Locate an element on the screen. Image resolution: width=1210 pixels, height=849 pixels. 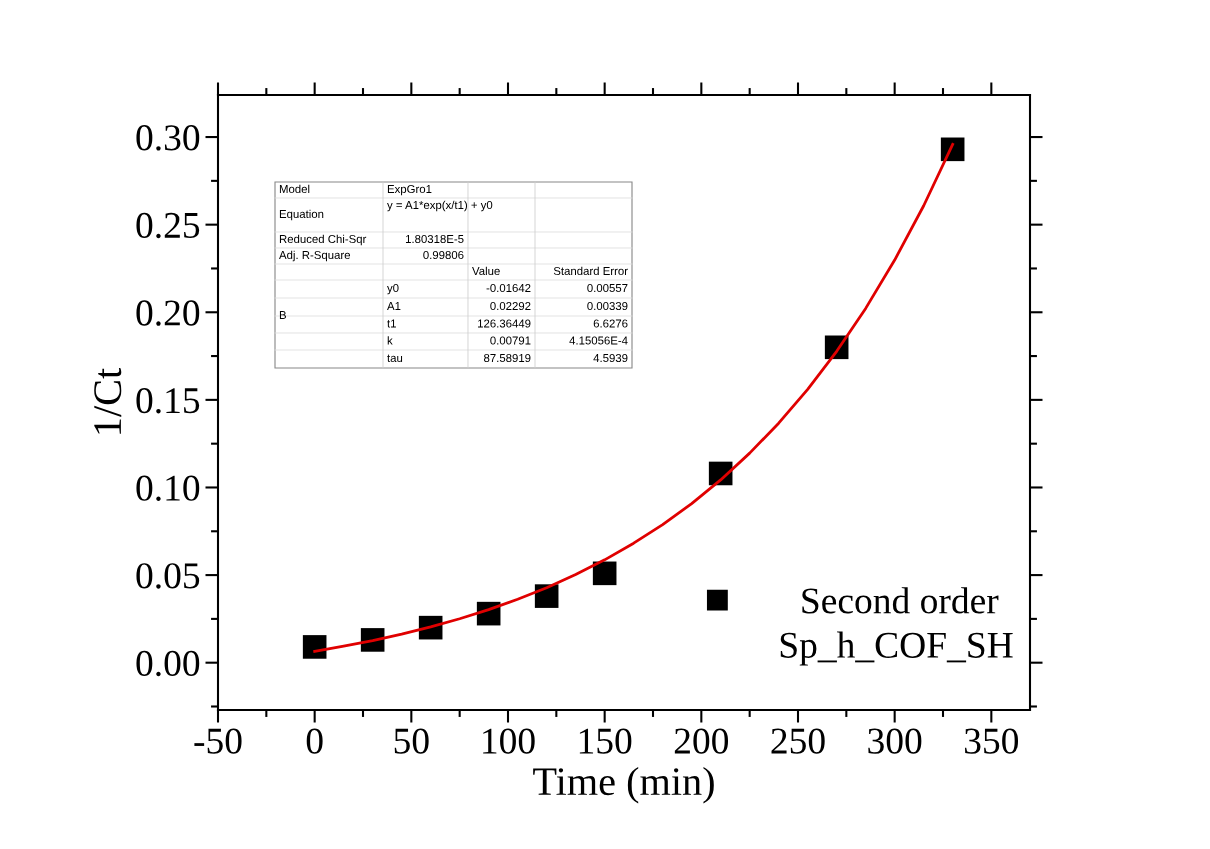
y-tick-label: 0.20 is located at coordinates (168, 313).